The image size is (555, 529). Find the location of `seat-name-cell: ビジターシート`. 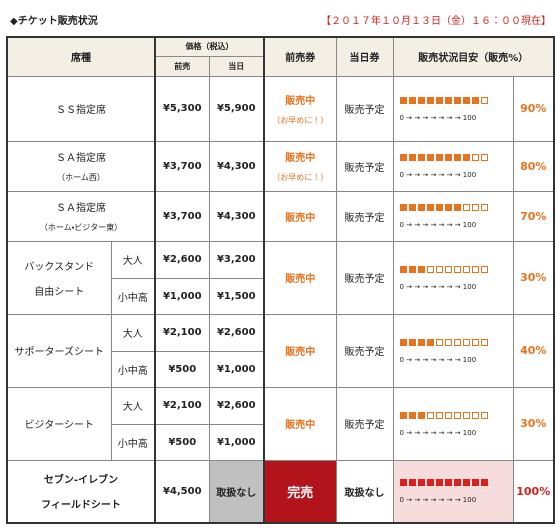

seat-name-cell: ビジターシート is located at coordinates (59, 423).